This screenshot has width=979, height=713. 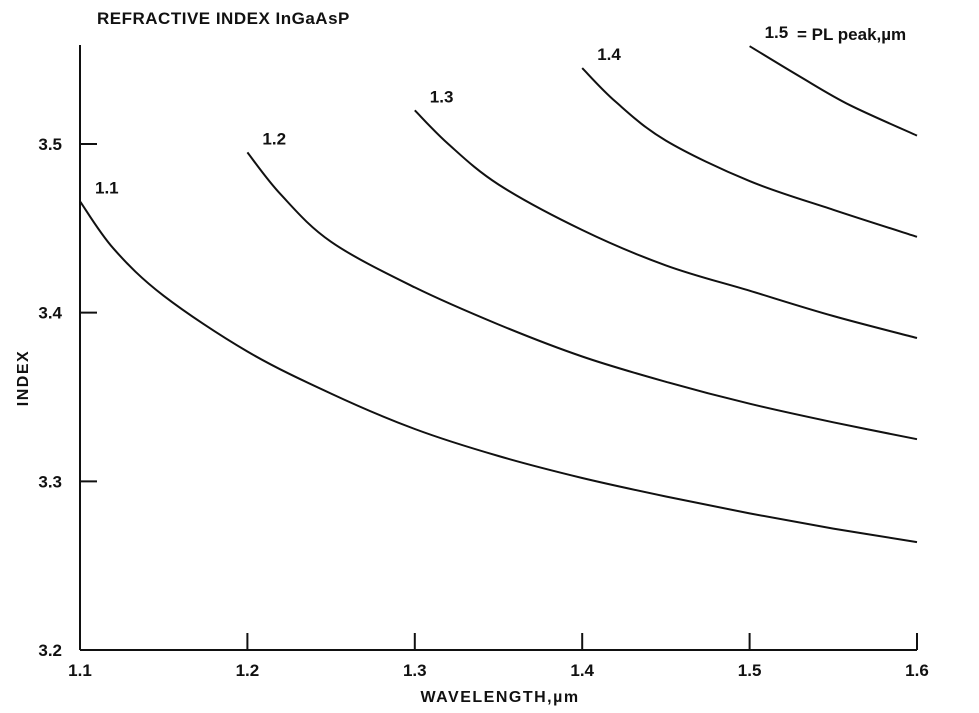 What do you see at coordinates (50, 650) in the screenshot?
I see `y-tick-label: 3.2` at bounding box center [50, 650].